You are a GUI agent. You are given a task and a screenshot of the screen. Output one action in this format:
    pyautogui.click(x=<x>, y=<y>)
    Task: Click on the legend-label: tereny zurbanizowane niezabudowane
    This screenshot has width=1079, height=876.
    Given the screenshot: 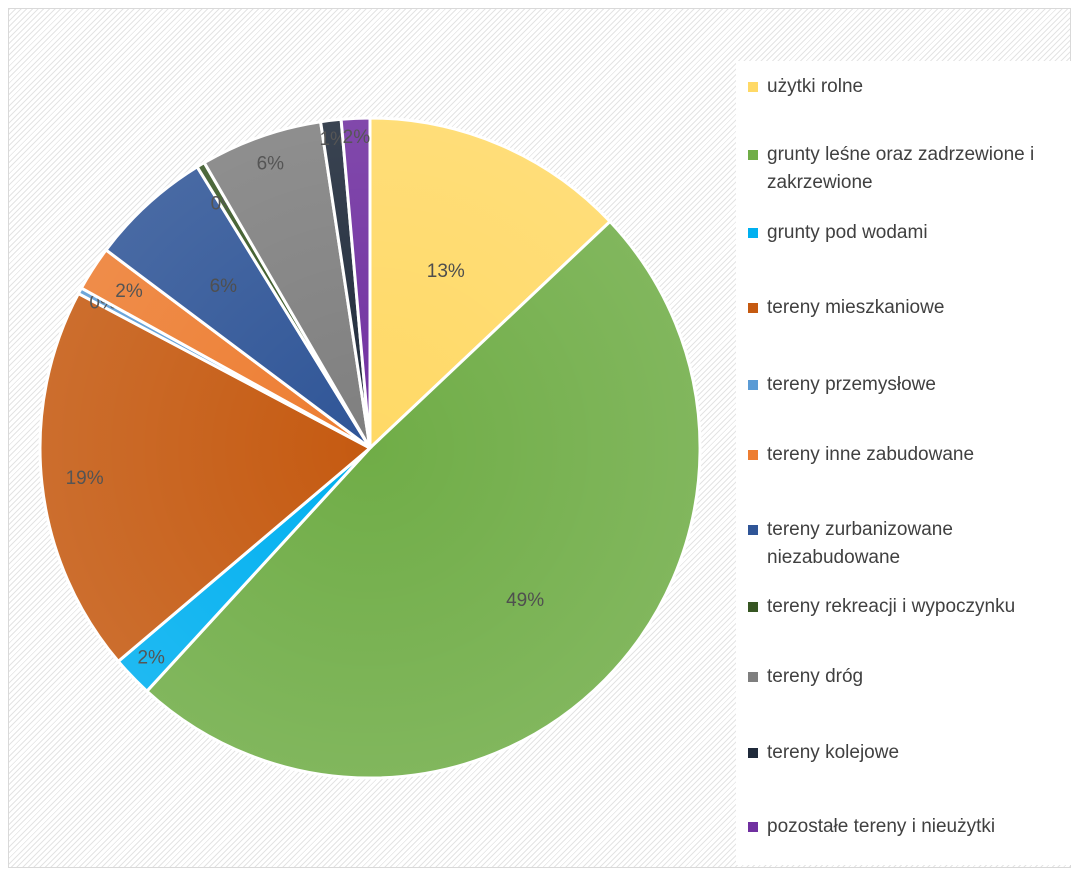 What is the action you would take?
    pyautogui.click(x=860, y=543)
    